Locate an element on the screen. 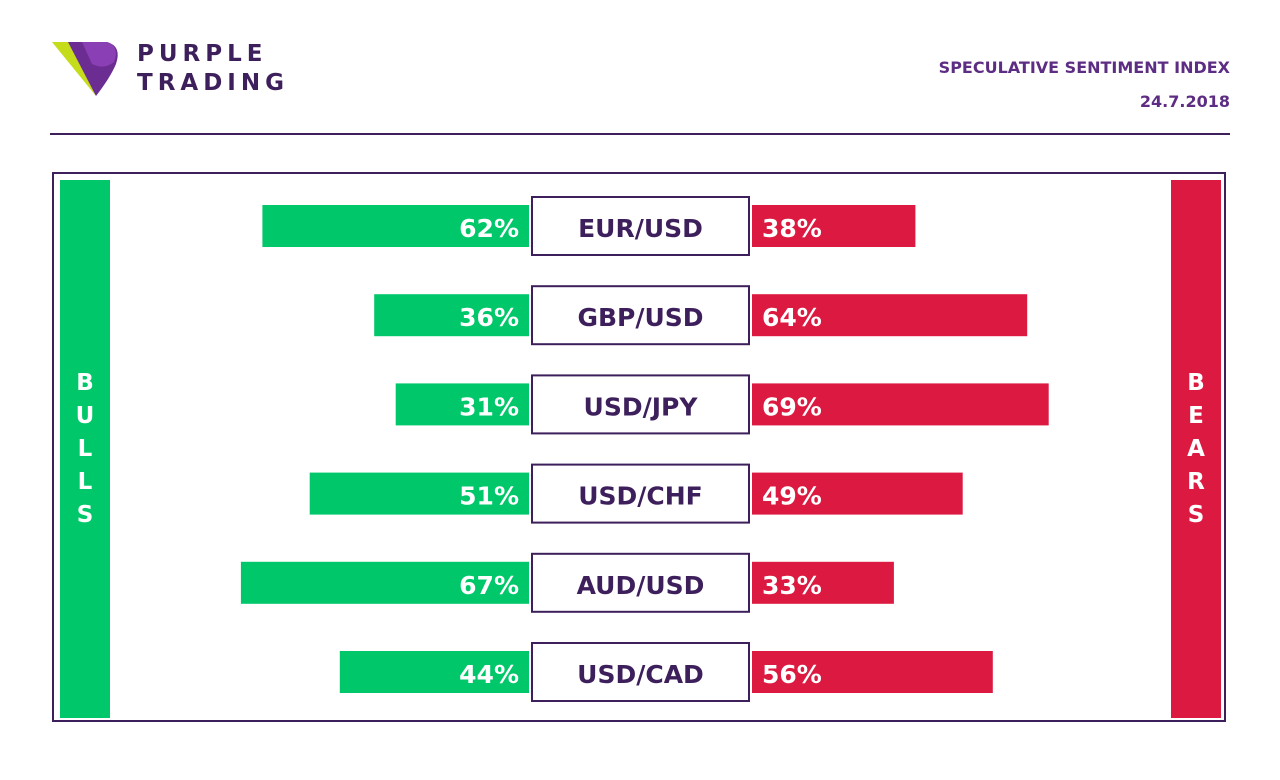 The height and width of the screenshot is (780, 1280). pair-box-usd-cad is located at coordinates (640, 672).